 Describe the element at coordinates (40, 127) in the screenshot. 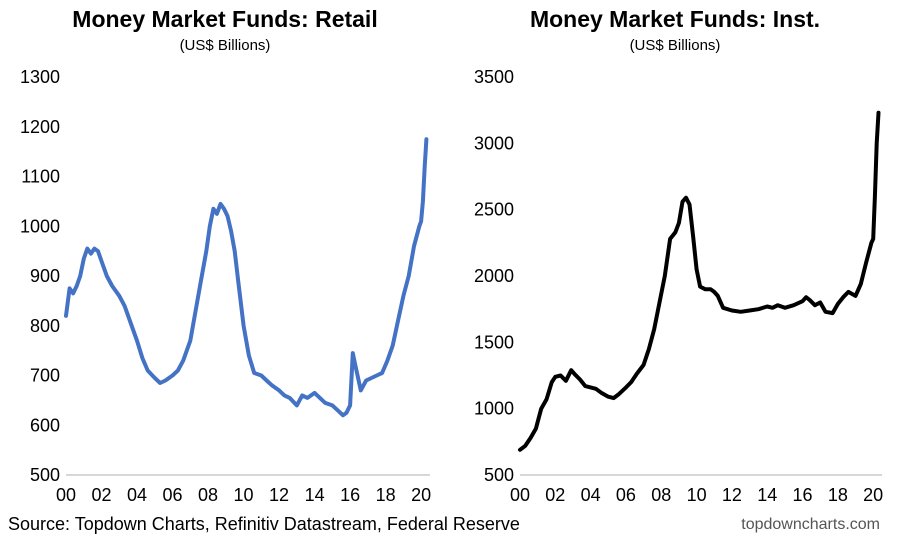

I see `y-tick-label: 1200` at that location.